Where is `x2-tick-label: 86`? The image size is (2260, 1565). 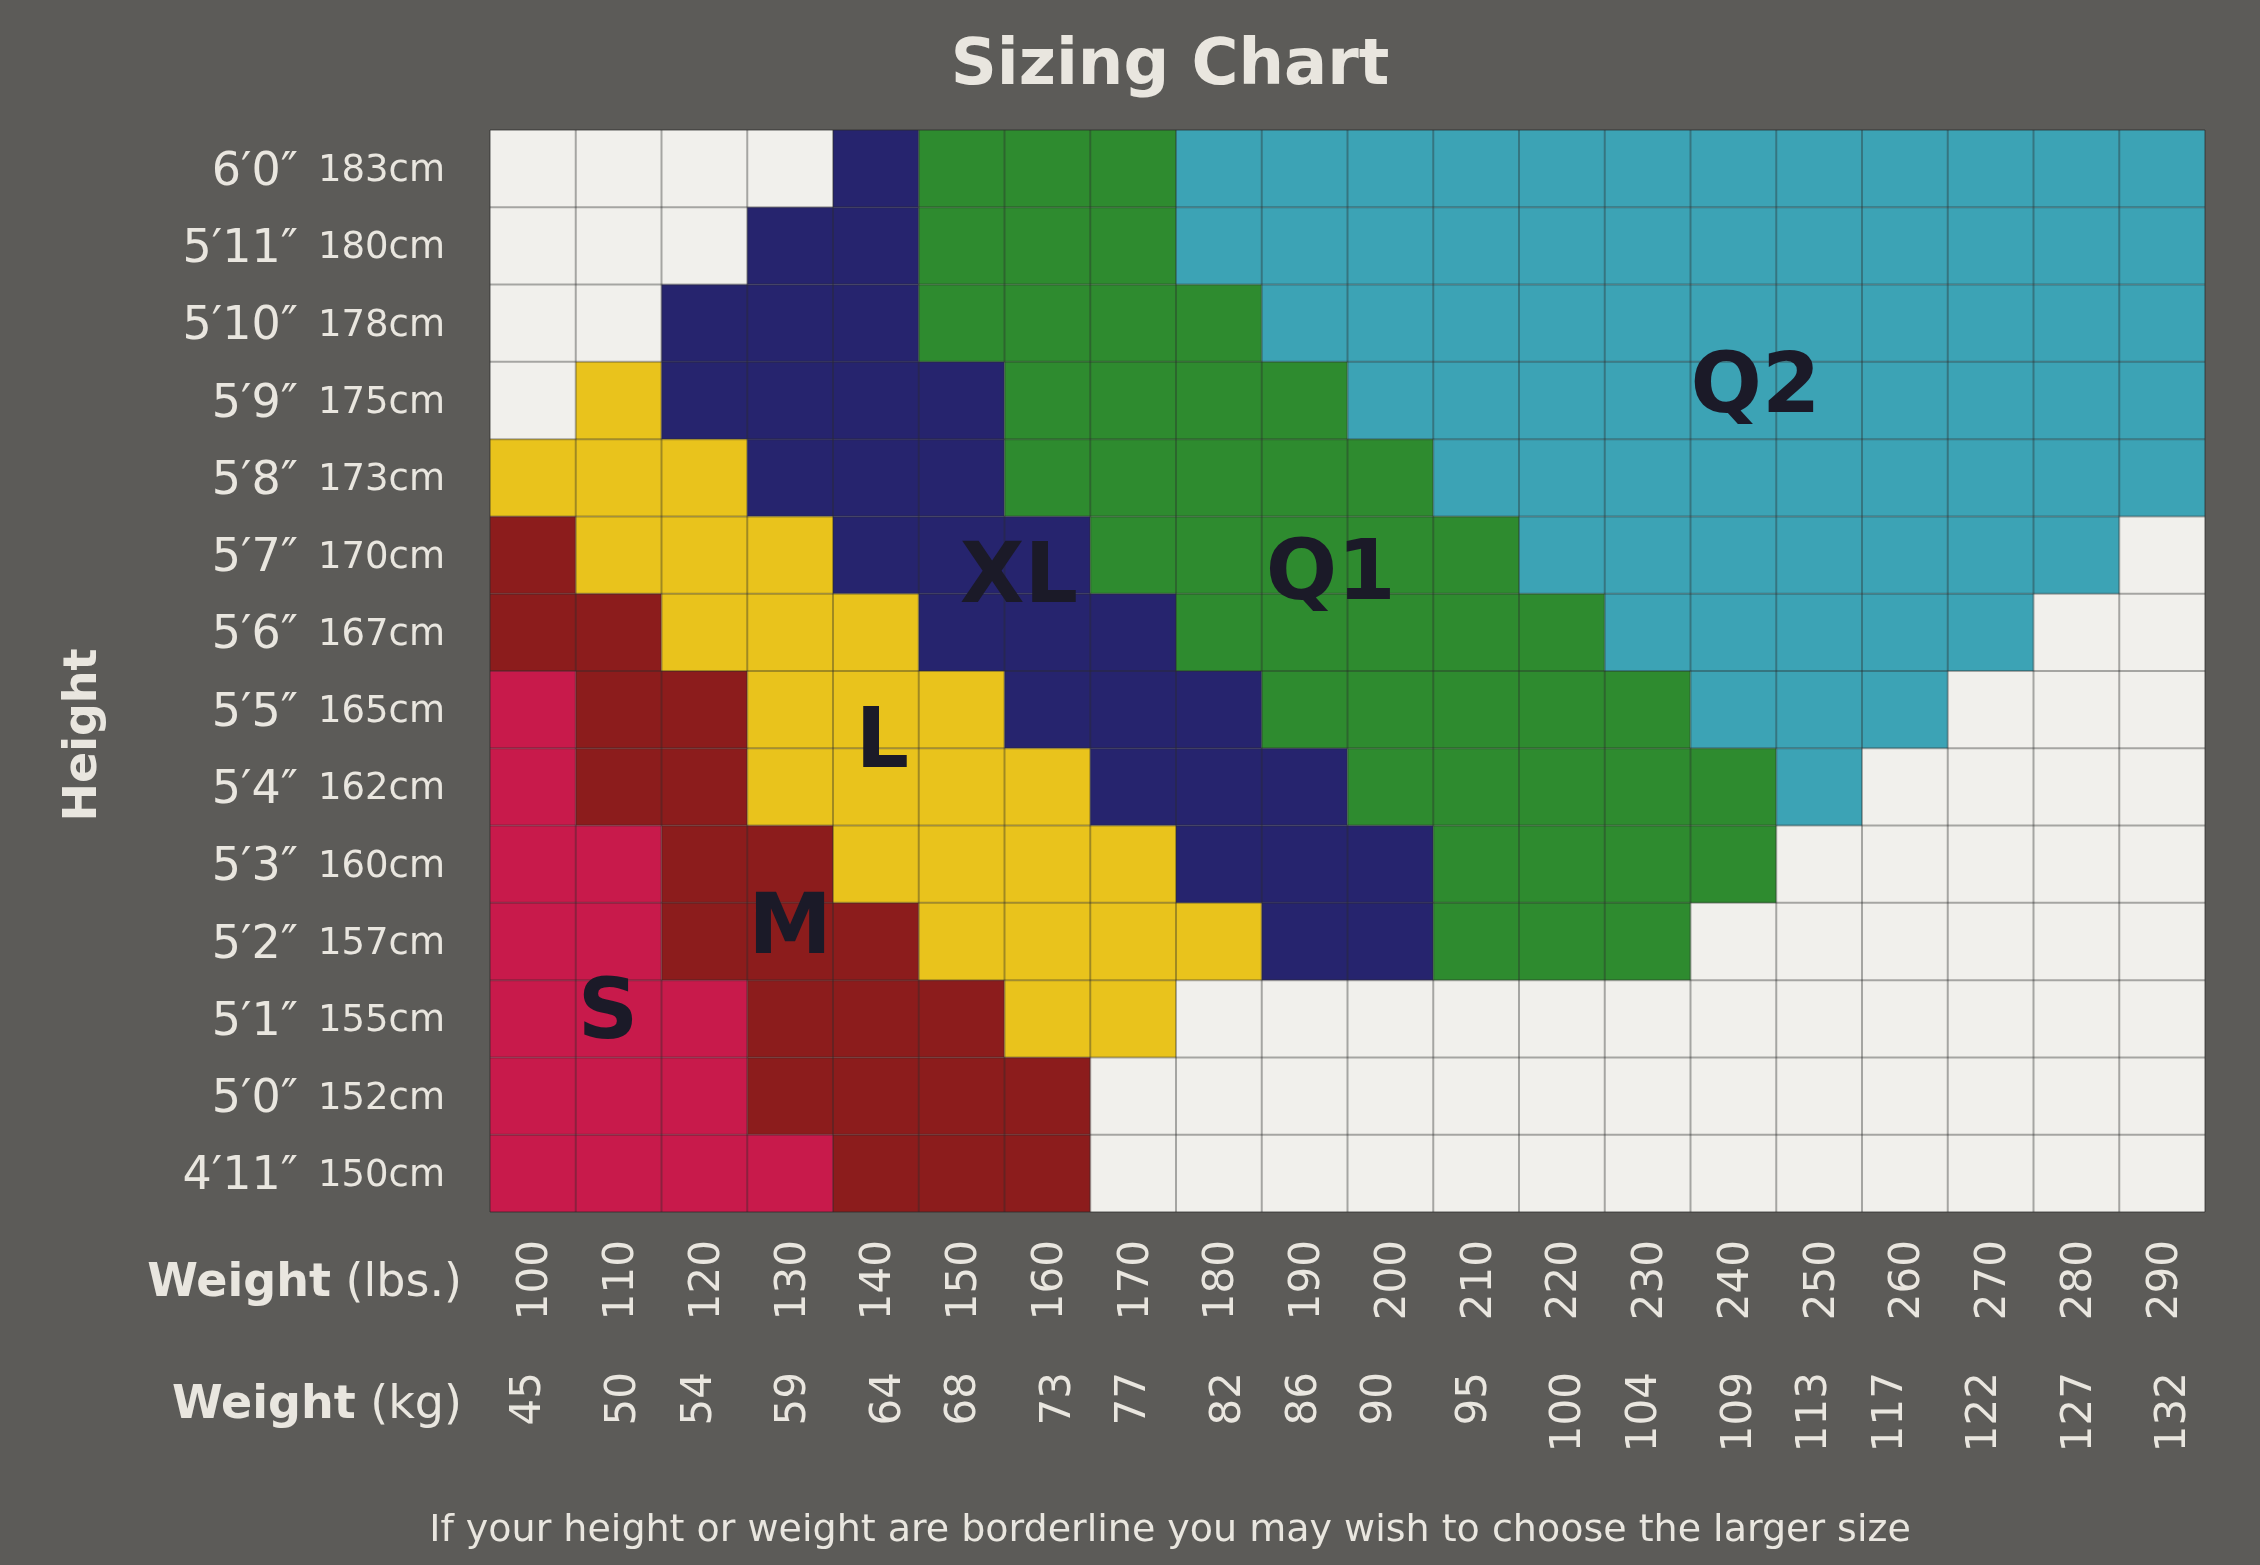
x2-tick-label: 86 is located at coordinates (1301, 1399).